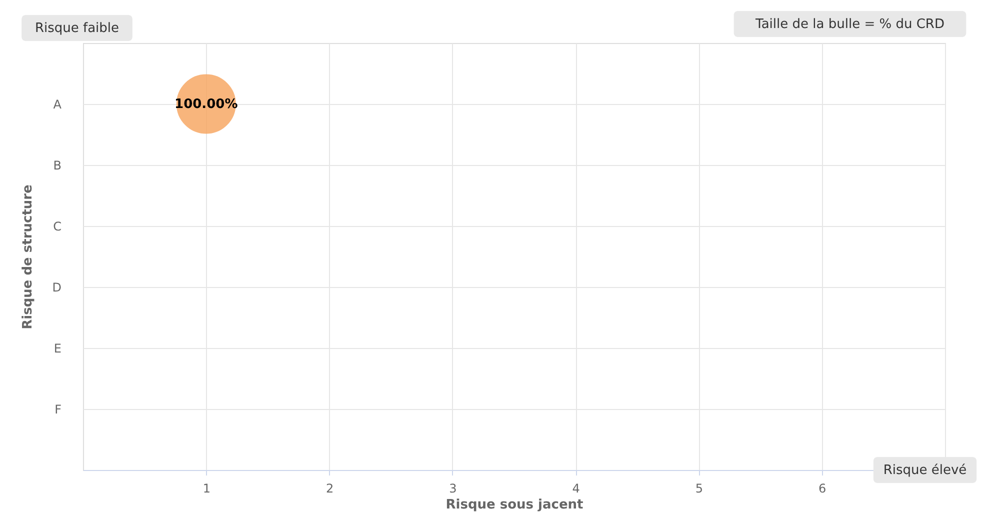  What do you see at coordinates (330, 489) in the screenshot?
I see `x-tick-label: 2` at bounding box center [330, 489].